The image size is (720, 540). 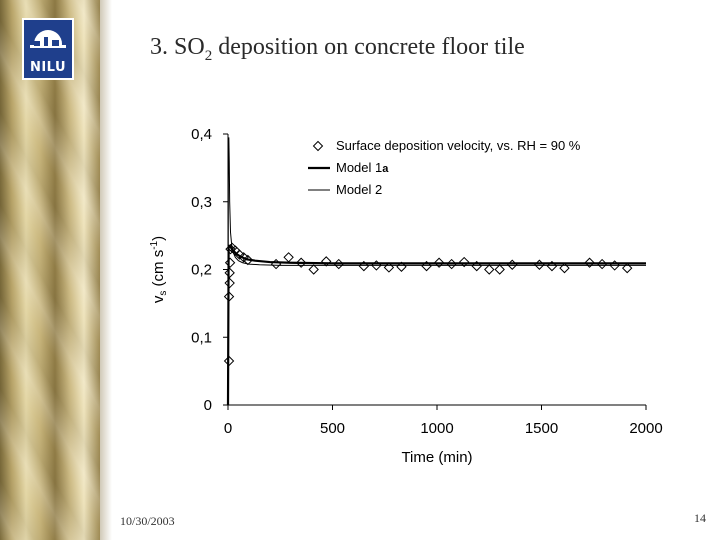 What do you see at coordinates (201, 337) in the screenshot?
I see `y-tick-label: 0,1` at bounding box center [201, 337].